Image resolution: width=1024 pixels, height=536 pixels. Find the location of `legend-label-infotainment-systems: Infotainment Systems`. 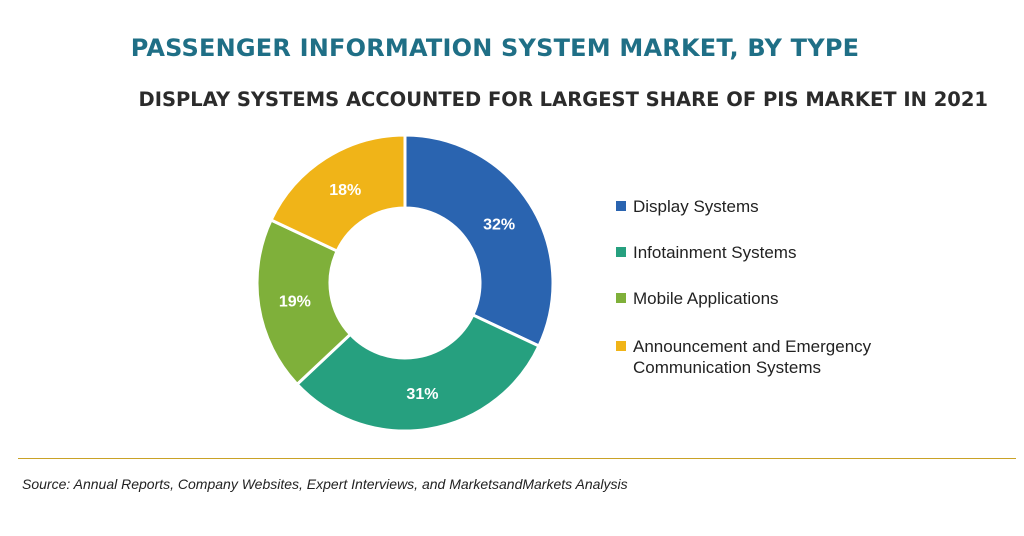

legend-label-infotainment-systems: Infotainment Systems is located at coordinates (715, 252).